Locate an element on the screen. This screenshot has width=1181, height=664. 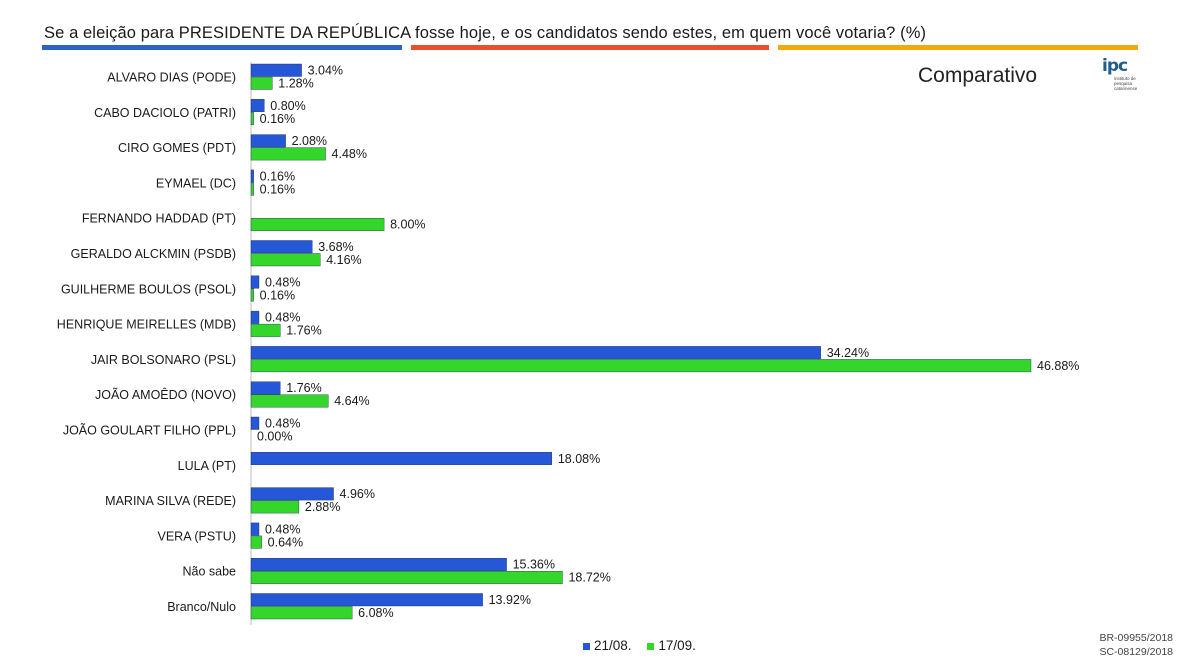
value-label-series-1-jair-bolsonaro-psl: 34.24% is located at coordinates (848, 353).